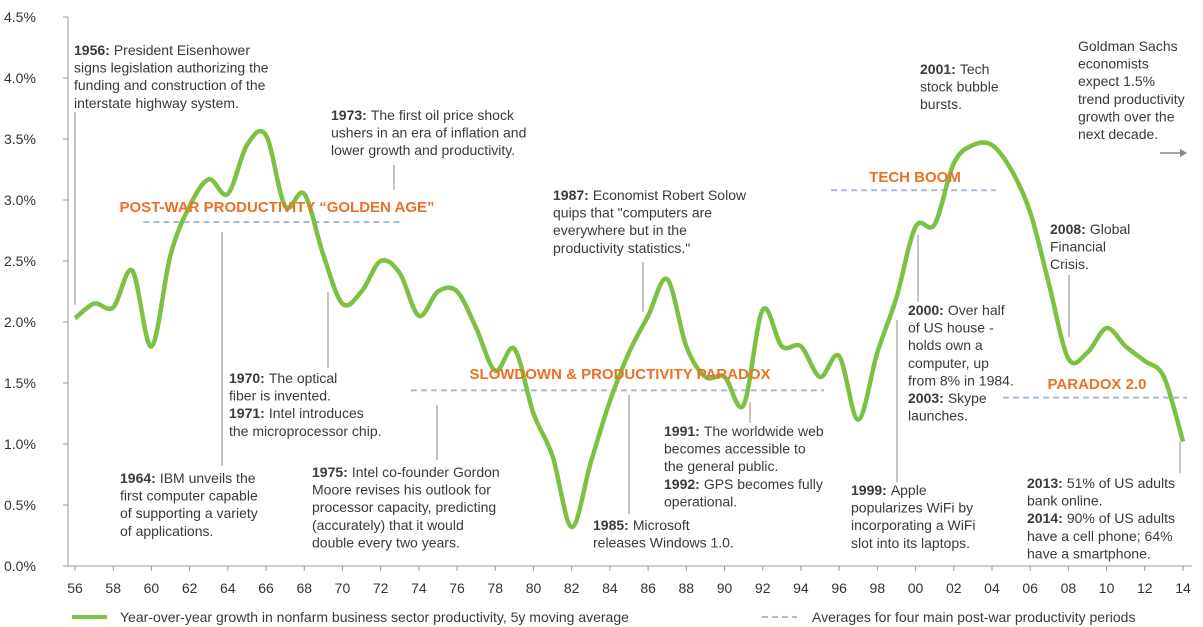 This screenshot has width=1203, height=627. What do you see at coordinates (1068, 229) in the screenshot?
I see `annotation-year: 2008:` at bounding box center [1068, 229].